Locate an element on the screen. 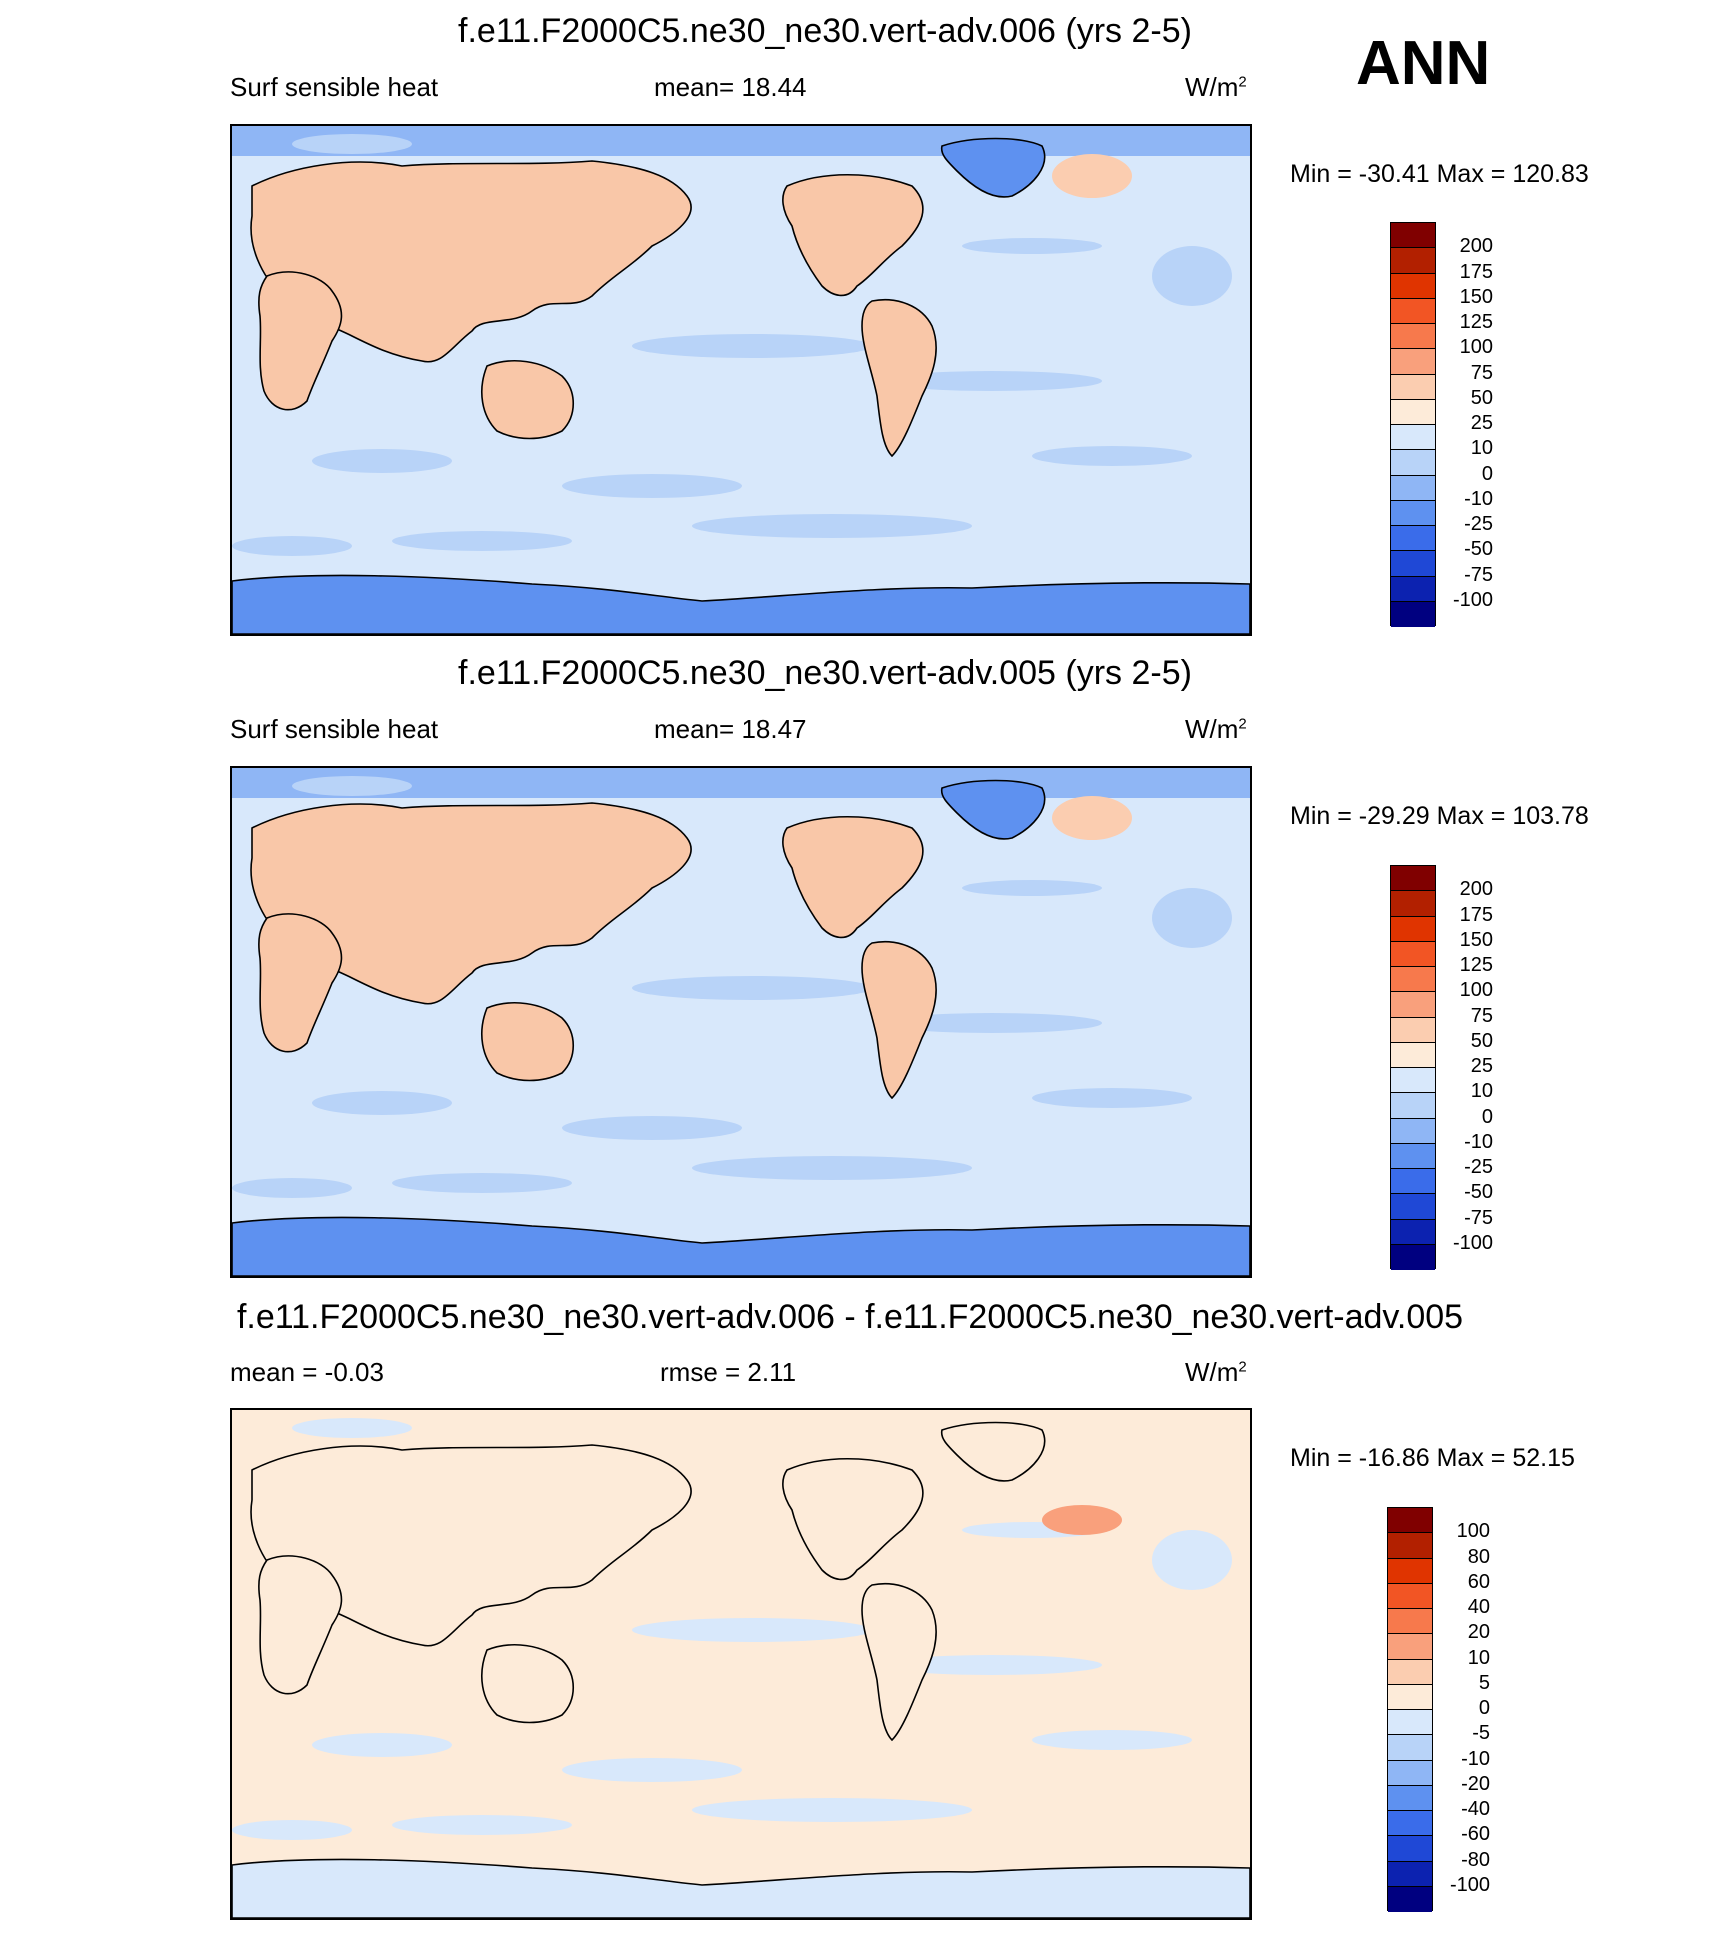 This screenshot has width=1710, height=1941. panel-1-mean-label: mean= 18.44 is located at coordinates (730, 87).